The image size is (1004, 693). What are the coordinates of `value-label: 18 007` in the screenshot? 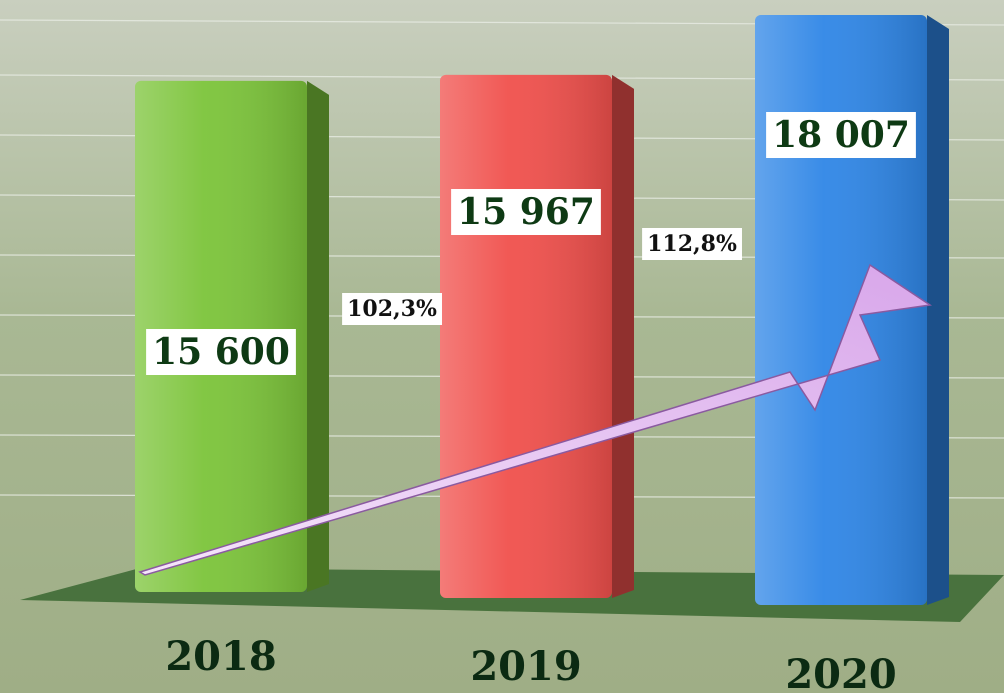 It's located at (841, 135).